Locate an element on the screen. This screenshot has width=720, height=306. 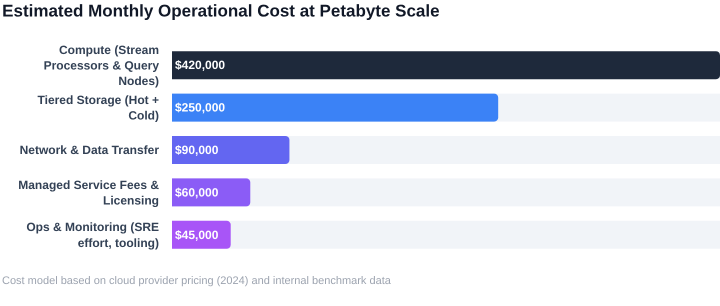
y-tick-label: Managed Service Fees & Licensing is located at coordinates (89, 193).